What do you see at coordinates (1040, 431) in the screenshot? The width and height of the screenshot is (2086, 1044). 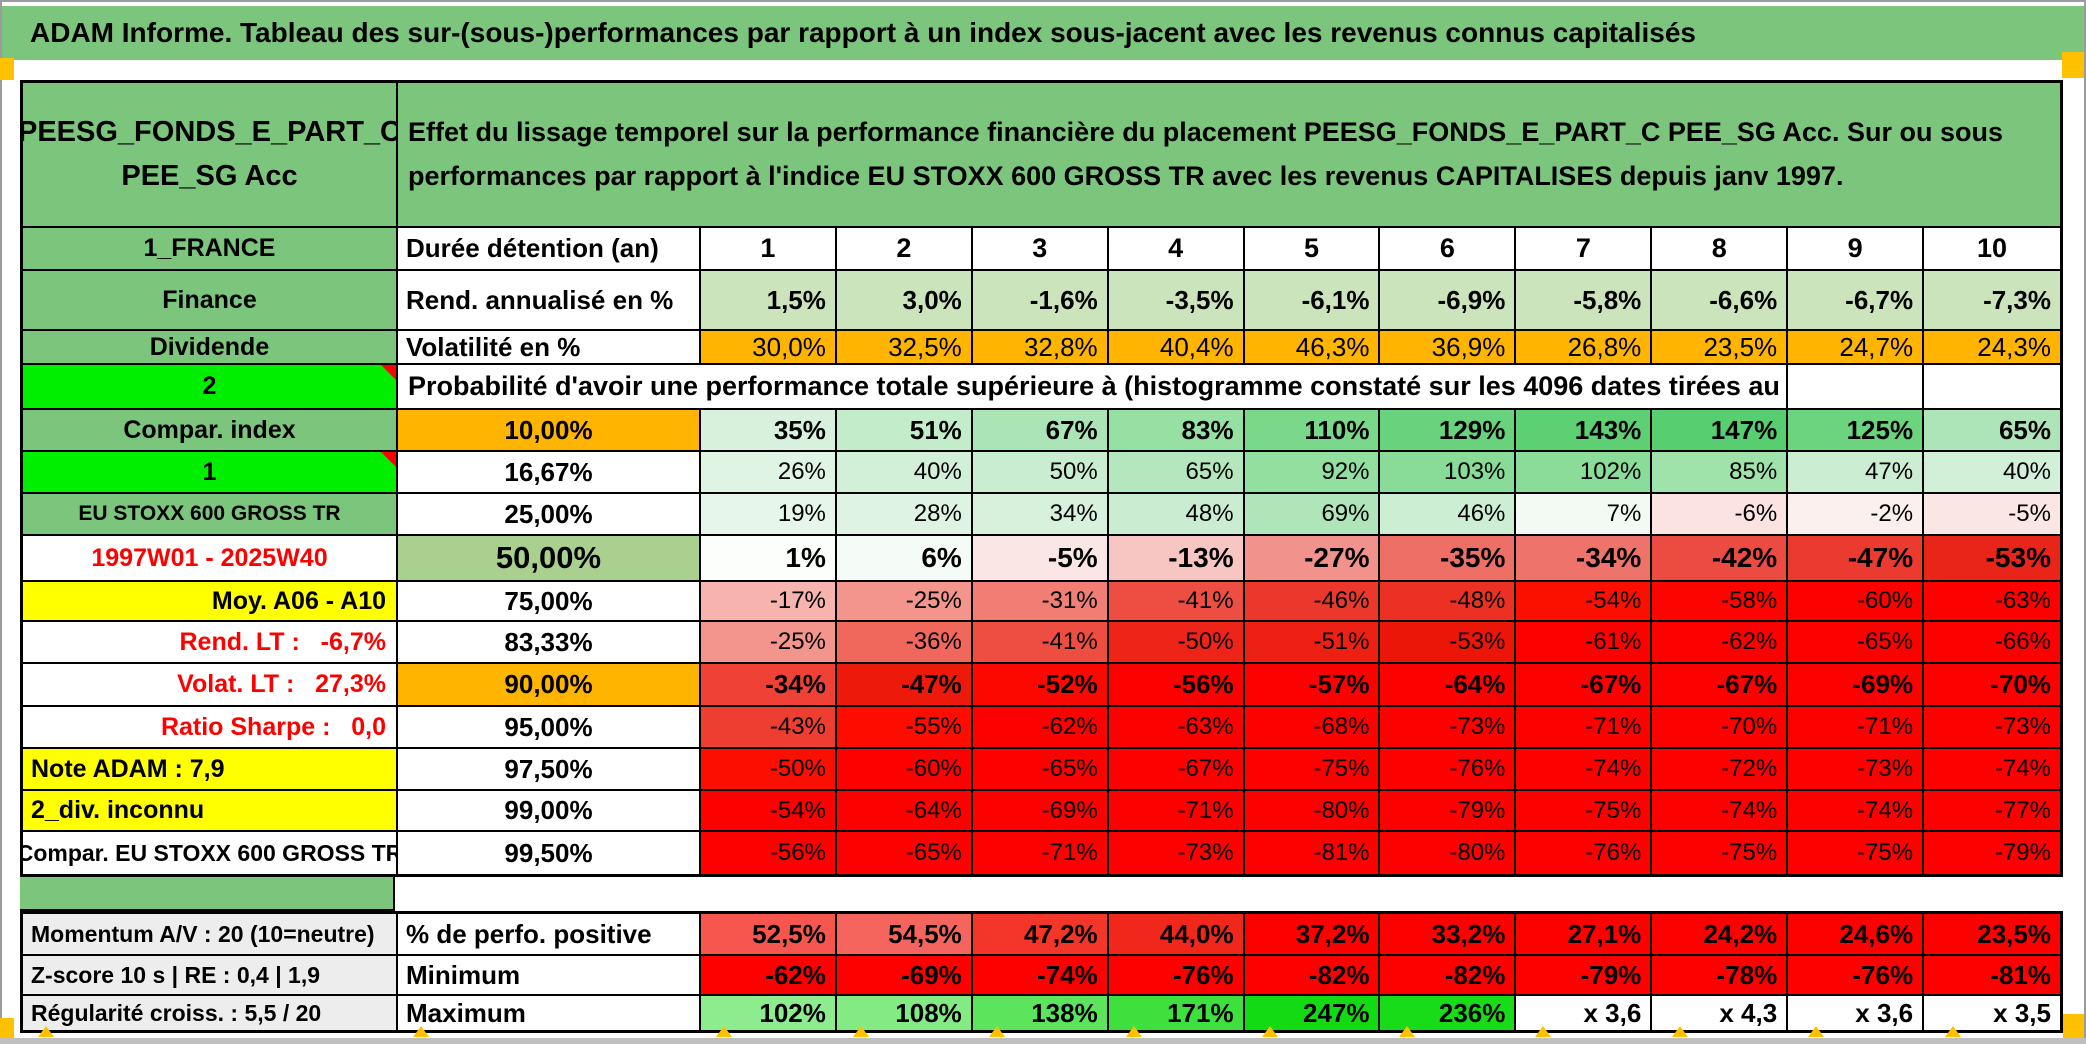 I see `value-cell: 67%` at bounding box center [1040, 431].